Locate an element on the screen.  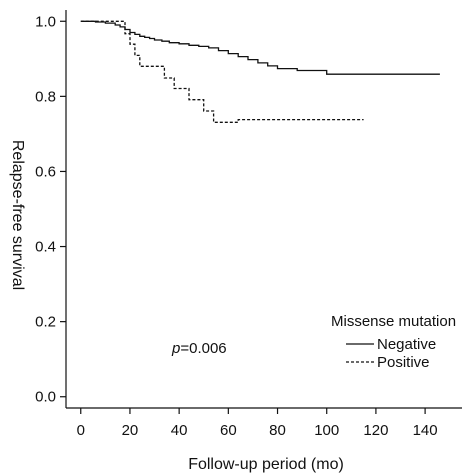
y-axis-title: Relapse-free survival is located at coordinates (17, 215).